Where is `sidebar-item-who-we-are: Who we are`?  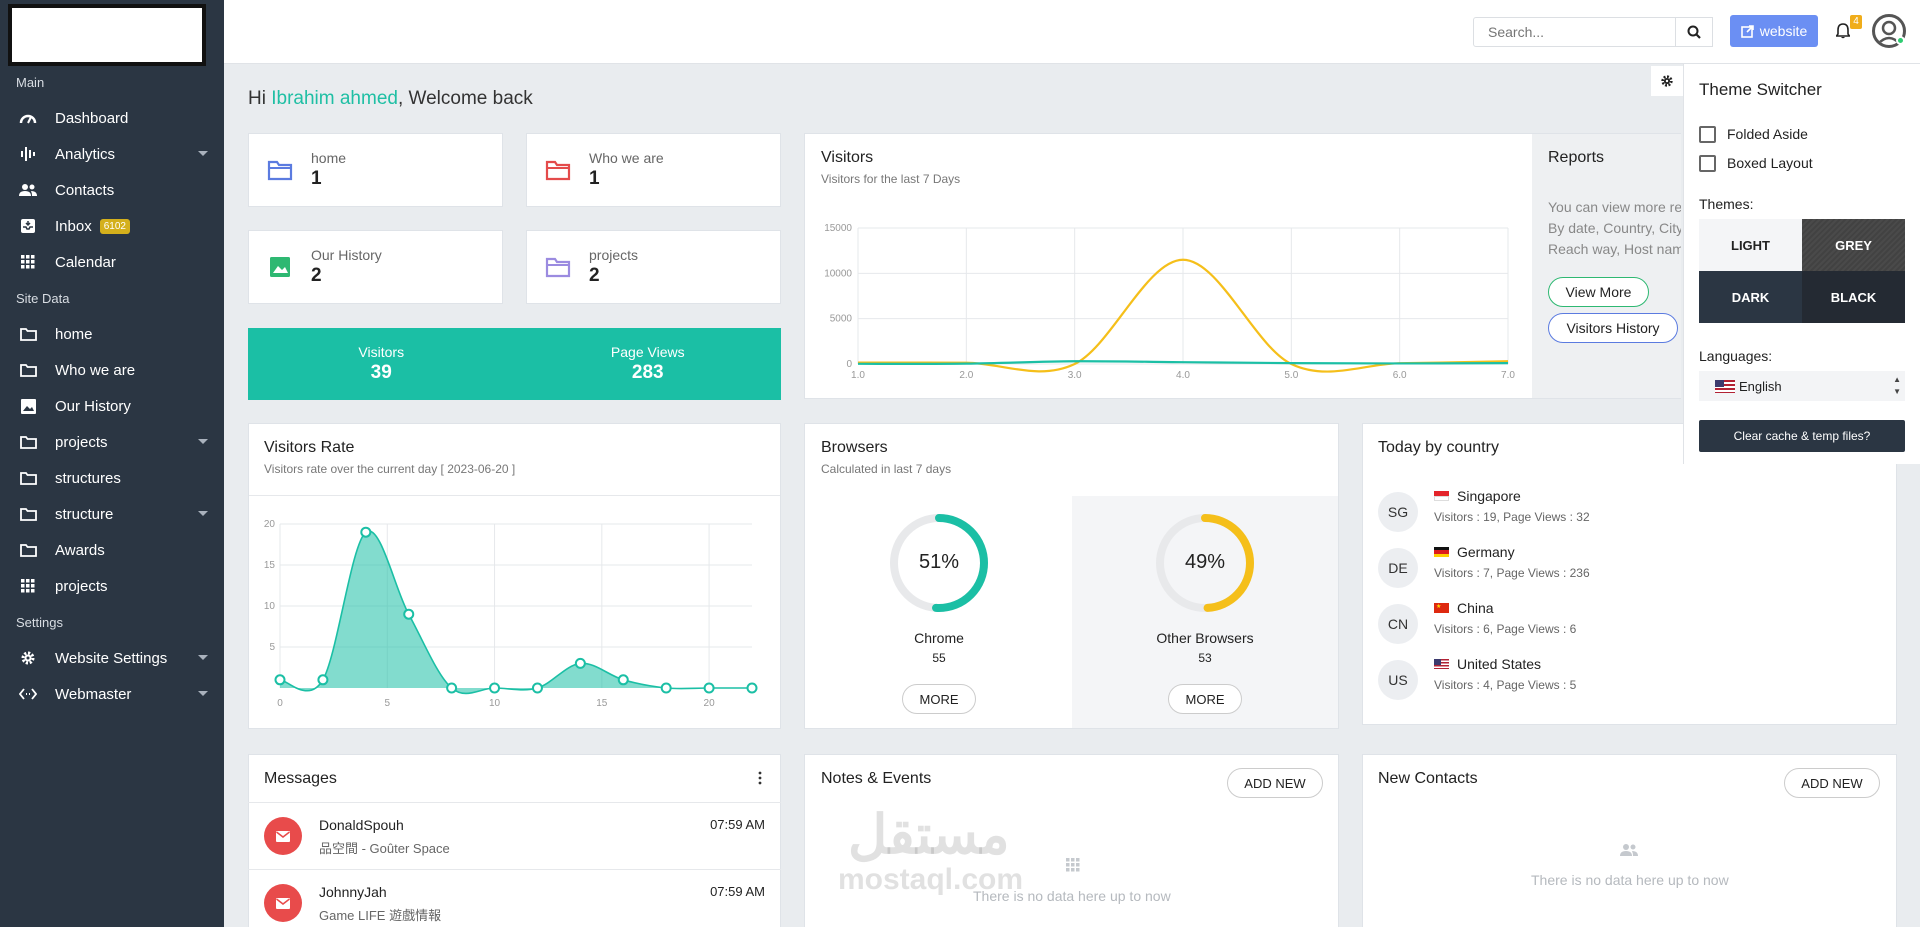 sidebar-item-who-we-are: Who we are is located at coordinates (112, 370).